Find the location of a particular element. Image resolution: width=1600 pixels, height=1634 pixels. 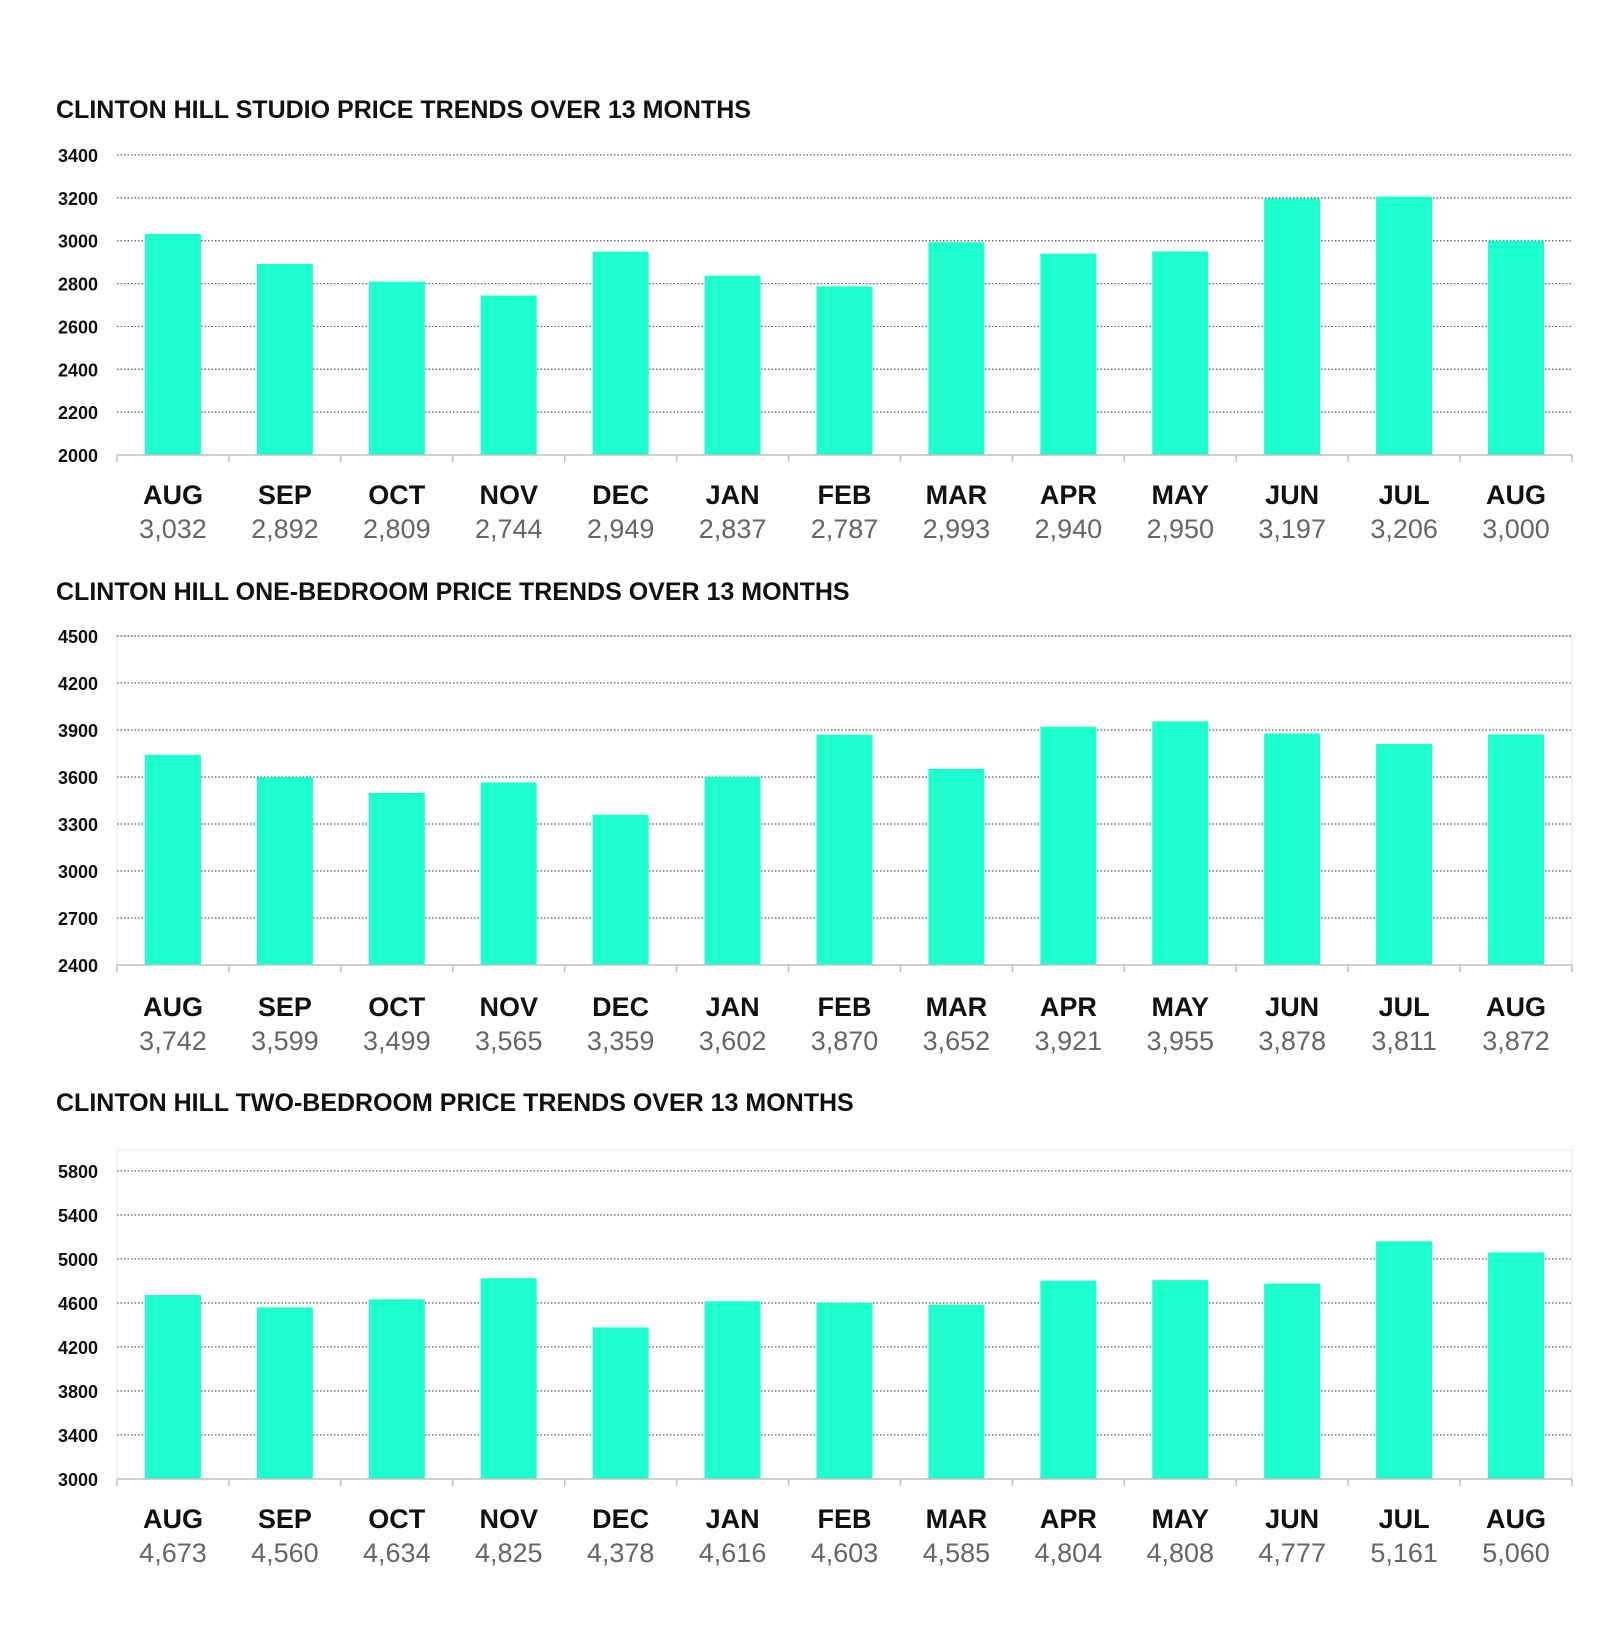

y-tick-label: 3600 is located at coordinates (78, 778).